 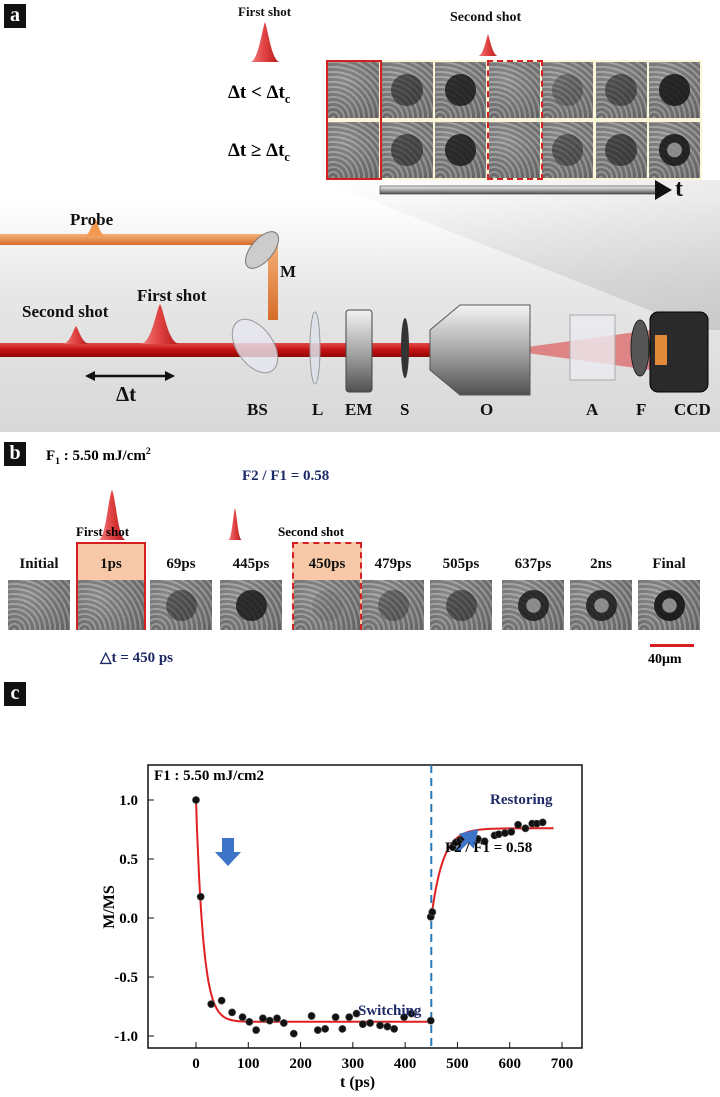 What do you see at coordinates (354, 120) in the screenshot?
I see `shot-highlight-frame` at bounding box center [354, 120].